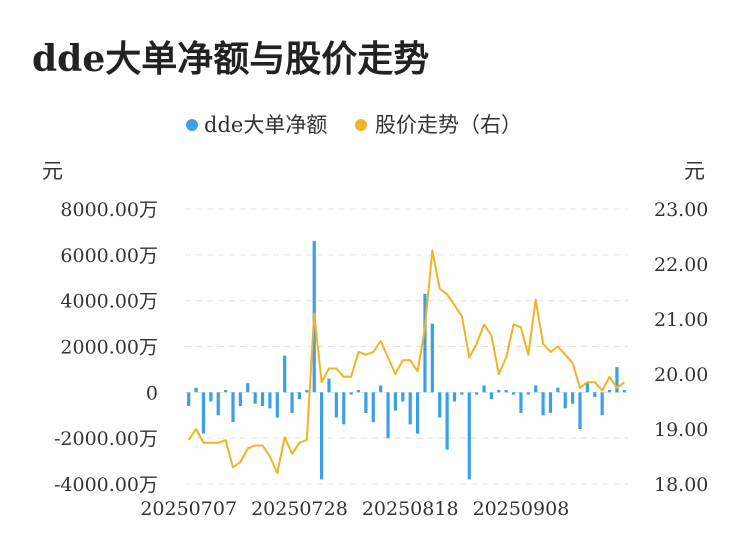  I want to click on right-tick-label: 22.00, so click(681, 265).